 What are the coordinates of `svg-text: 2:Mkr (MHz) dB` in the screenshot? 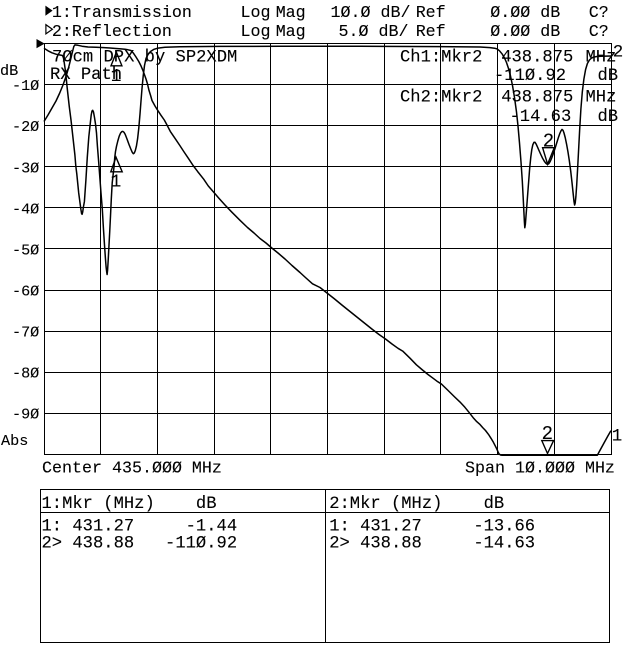 It's located at (416, 504).